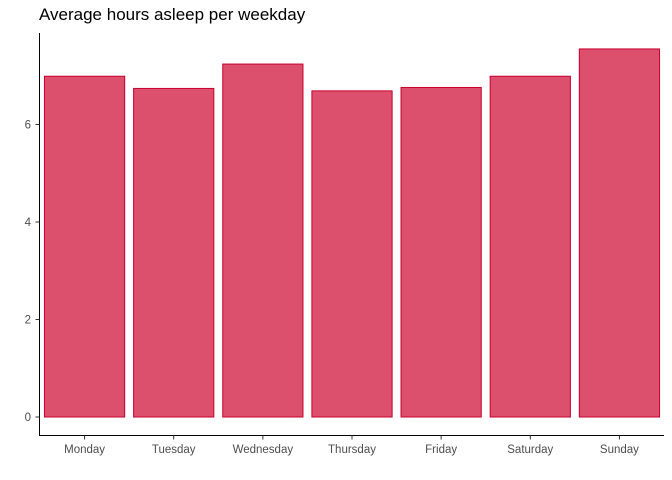 The height and width of the screenshot is (480, 672). I want to click on bar-friday, so click(441, 252).